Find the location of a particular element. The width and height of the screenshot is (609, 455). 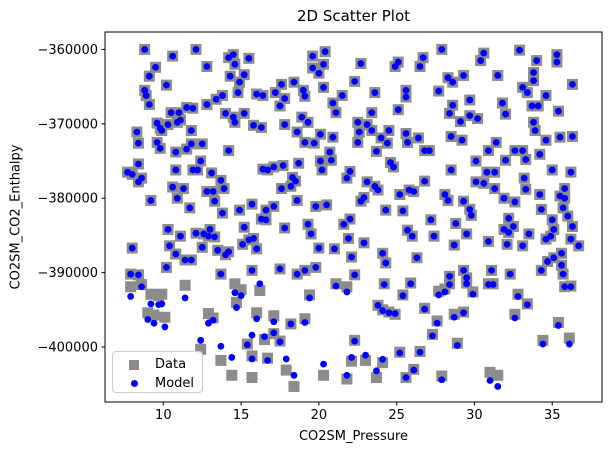

y-tick-label: −360000 is located at coordinates (67, 50).